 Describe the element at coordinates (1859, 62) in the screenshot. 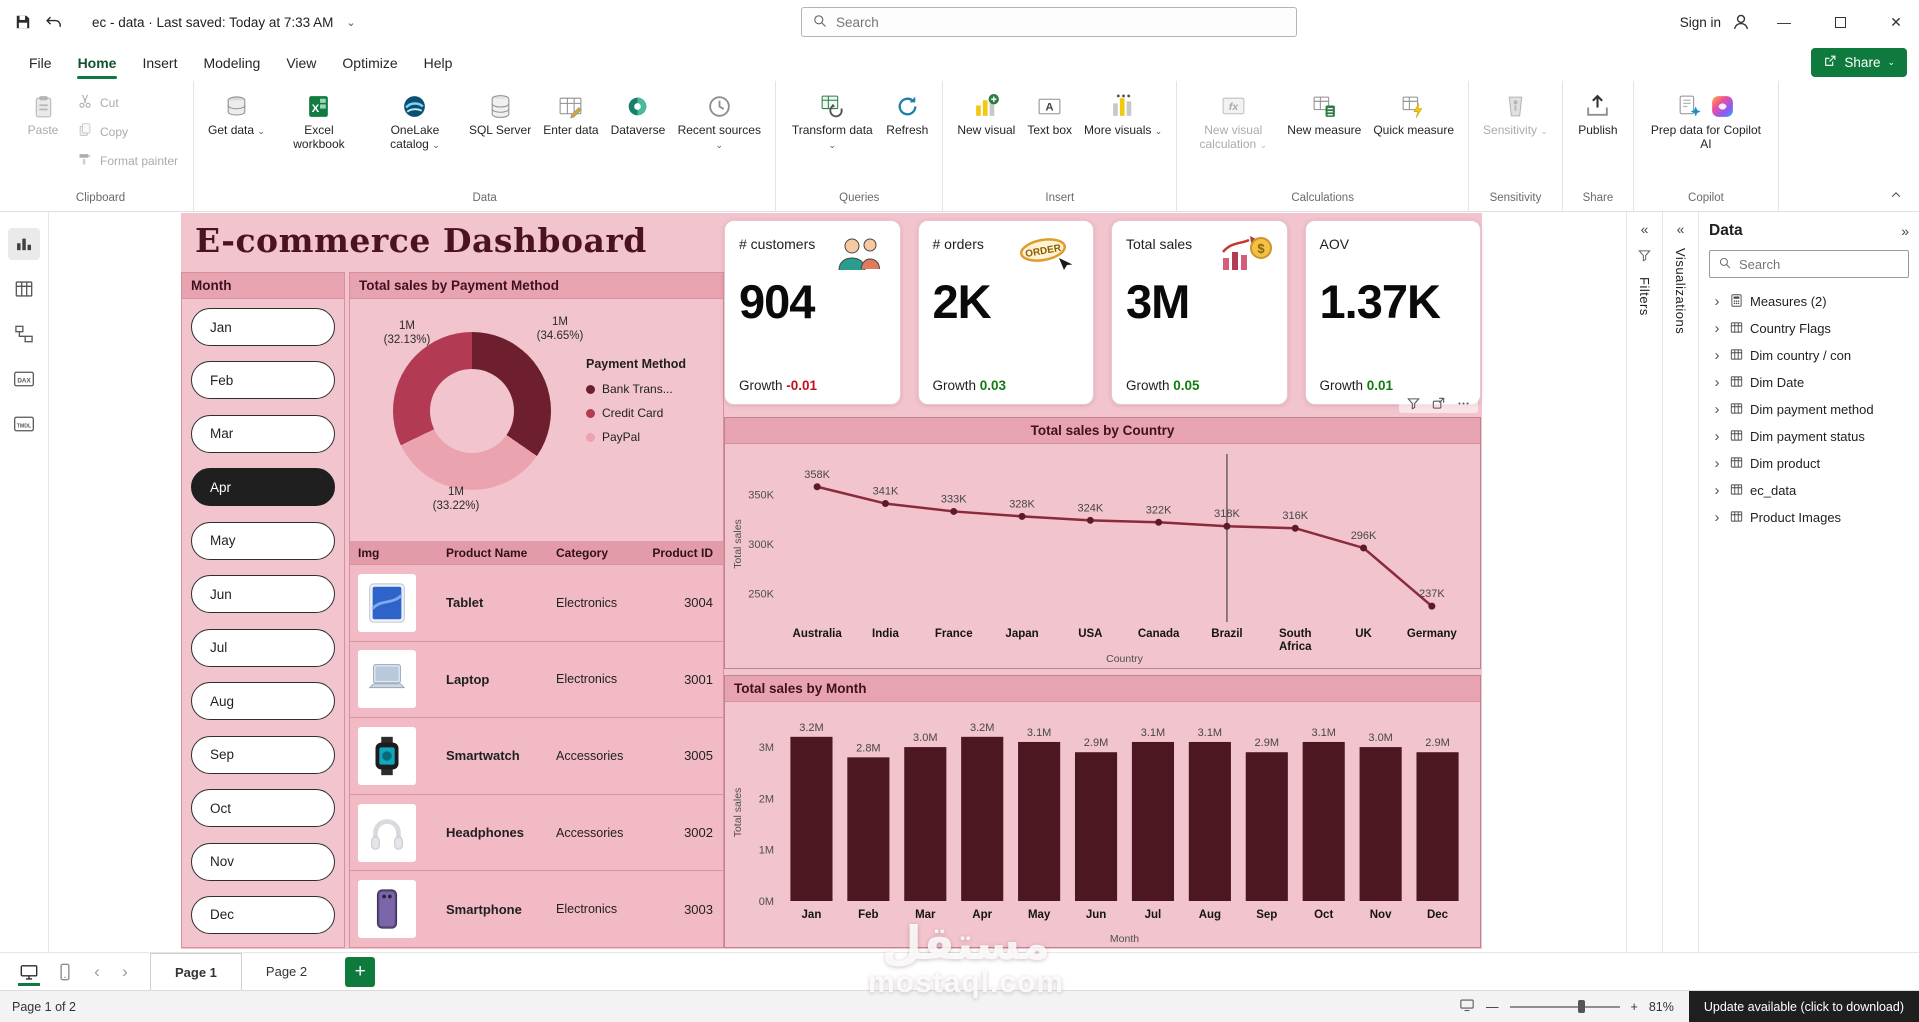

I see `share-button: Share ⌄` at that location.